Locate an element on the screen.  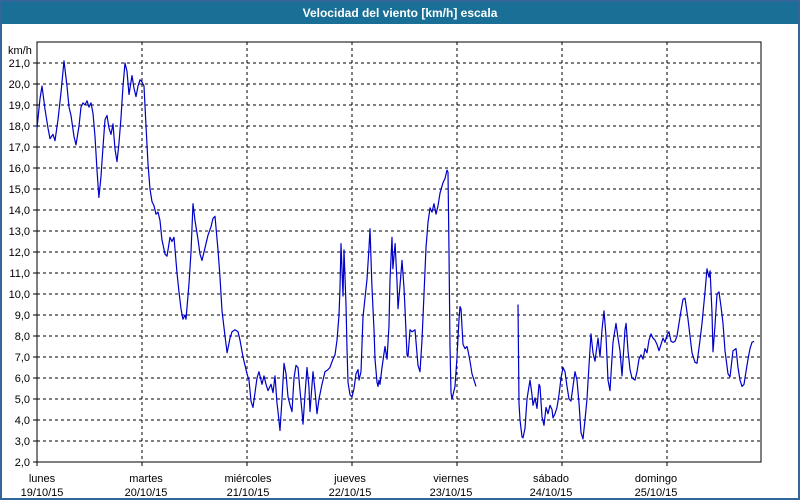
svg-text: 15,0 is located at coordinates (19, 190).